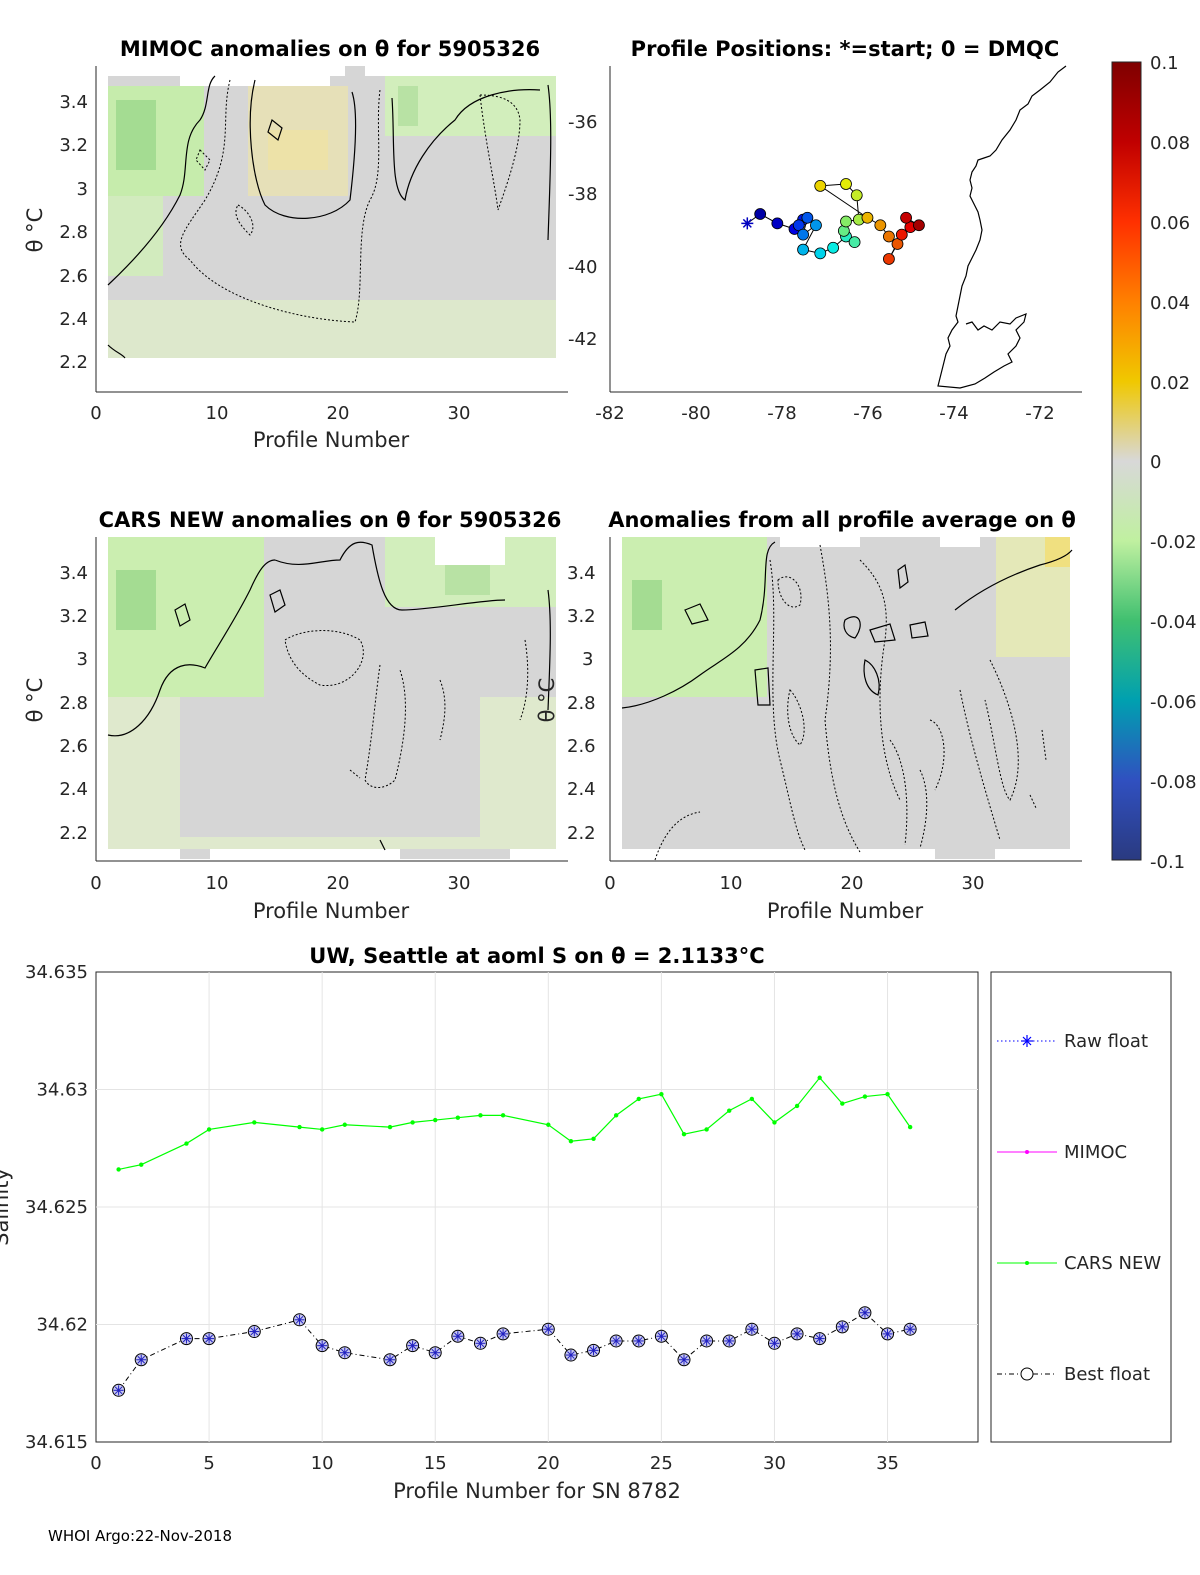 The image size is (1200, 1575). What do you see at coordinates (62, 1325) in the screenshot?
I see `y-tick: 34.62` at bounding box center [62, 1325].